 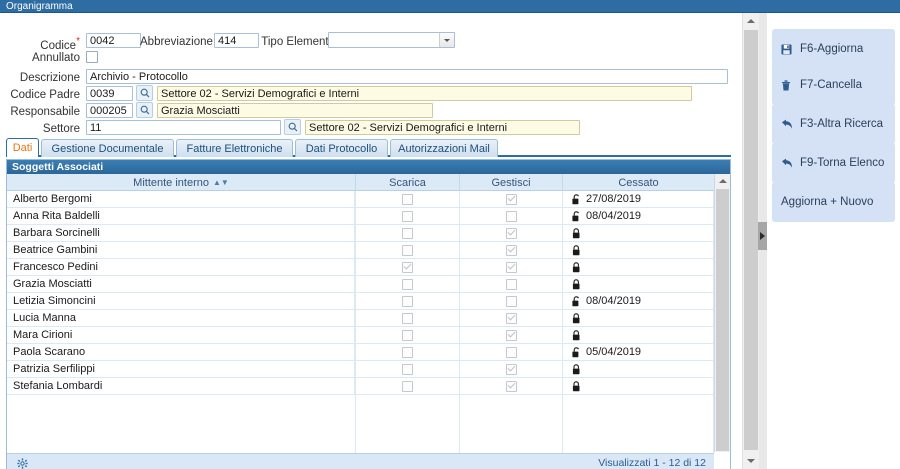 What do you see at coordinates (292, 127) in the screenshot?
I see `settore-search-button` at bounding box center [292, 127].